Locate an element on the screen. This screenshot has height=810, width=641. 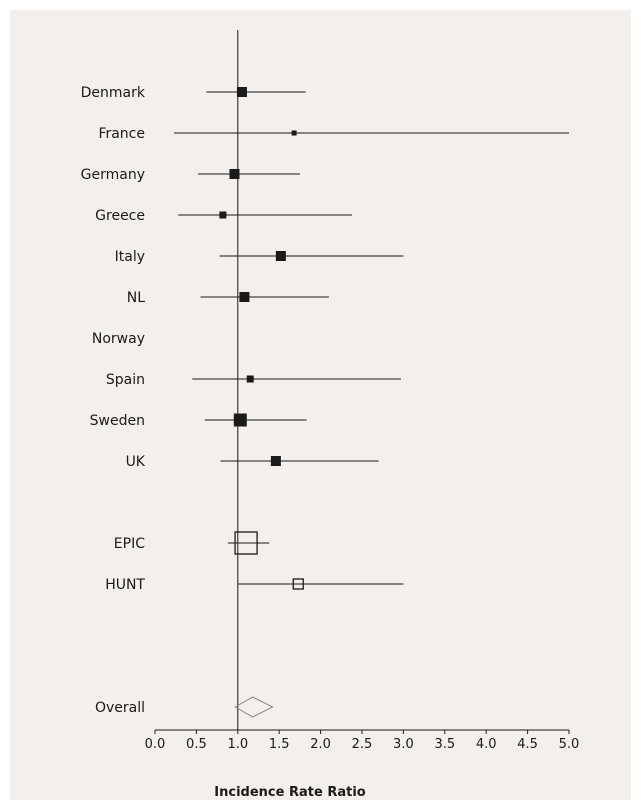
x-tick-label: 3.0 is located at coordinates (403, 744).